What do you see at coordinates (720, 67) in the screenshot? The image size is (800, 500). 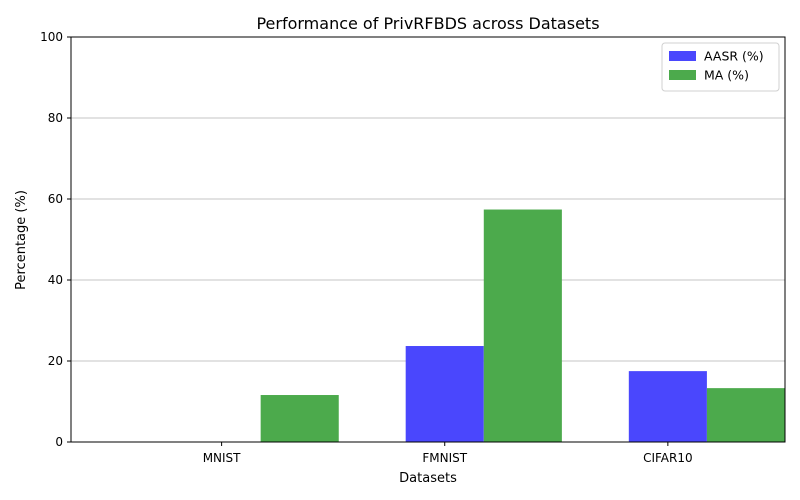 I see `legend: AASR (%) MA (%)` at bounding box center [720, 67].